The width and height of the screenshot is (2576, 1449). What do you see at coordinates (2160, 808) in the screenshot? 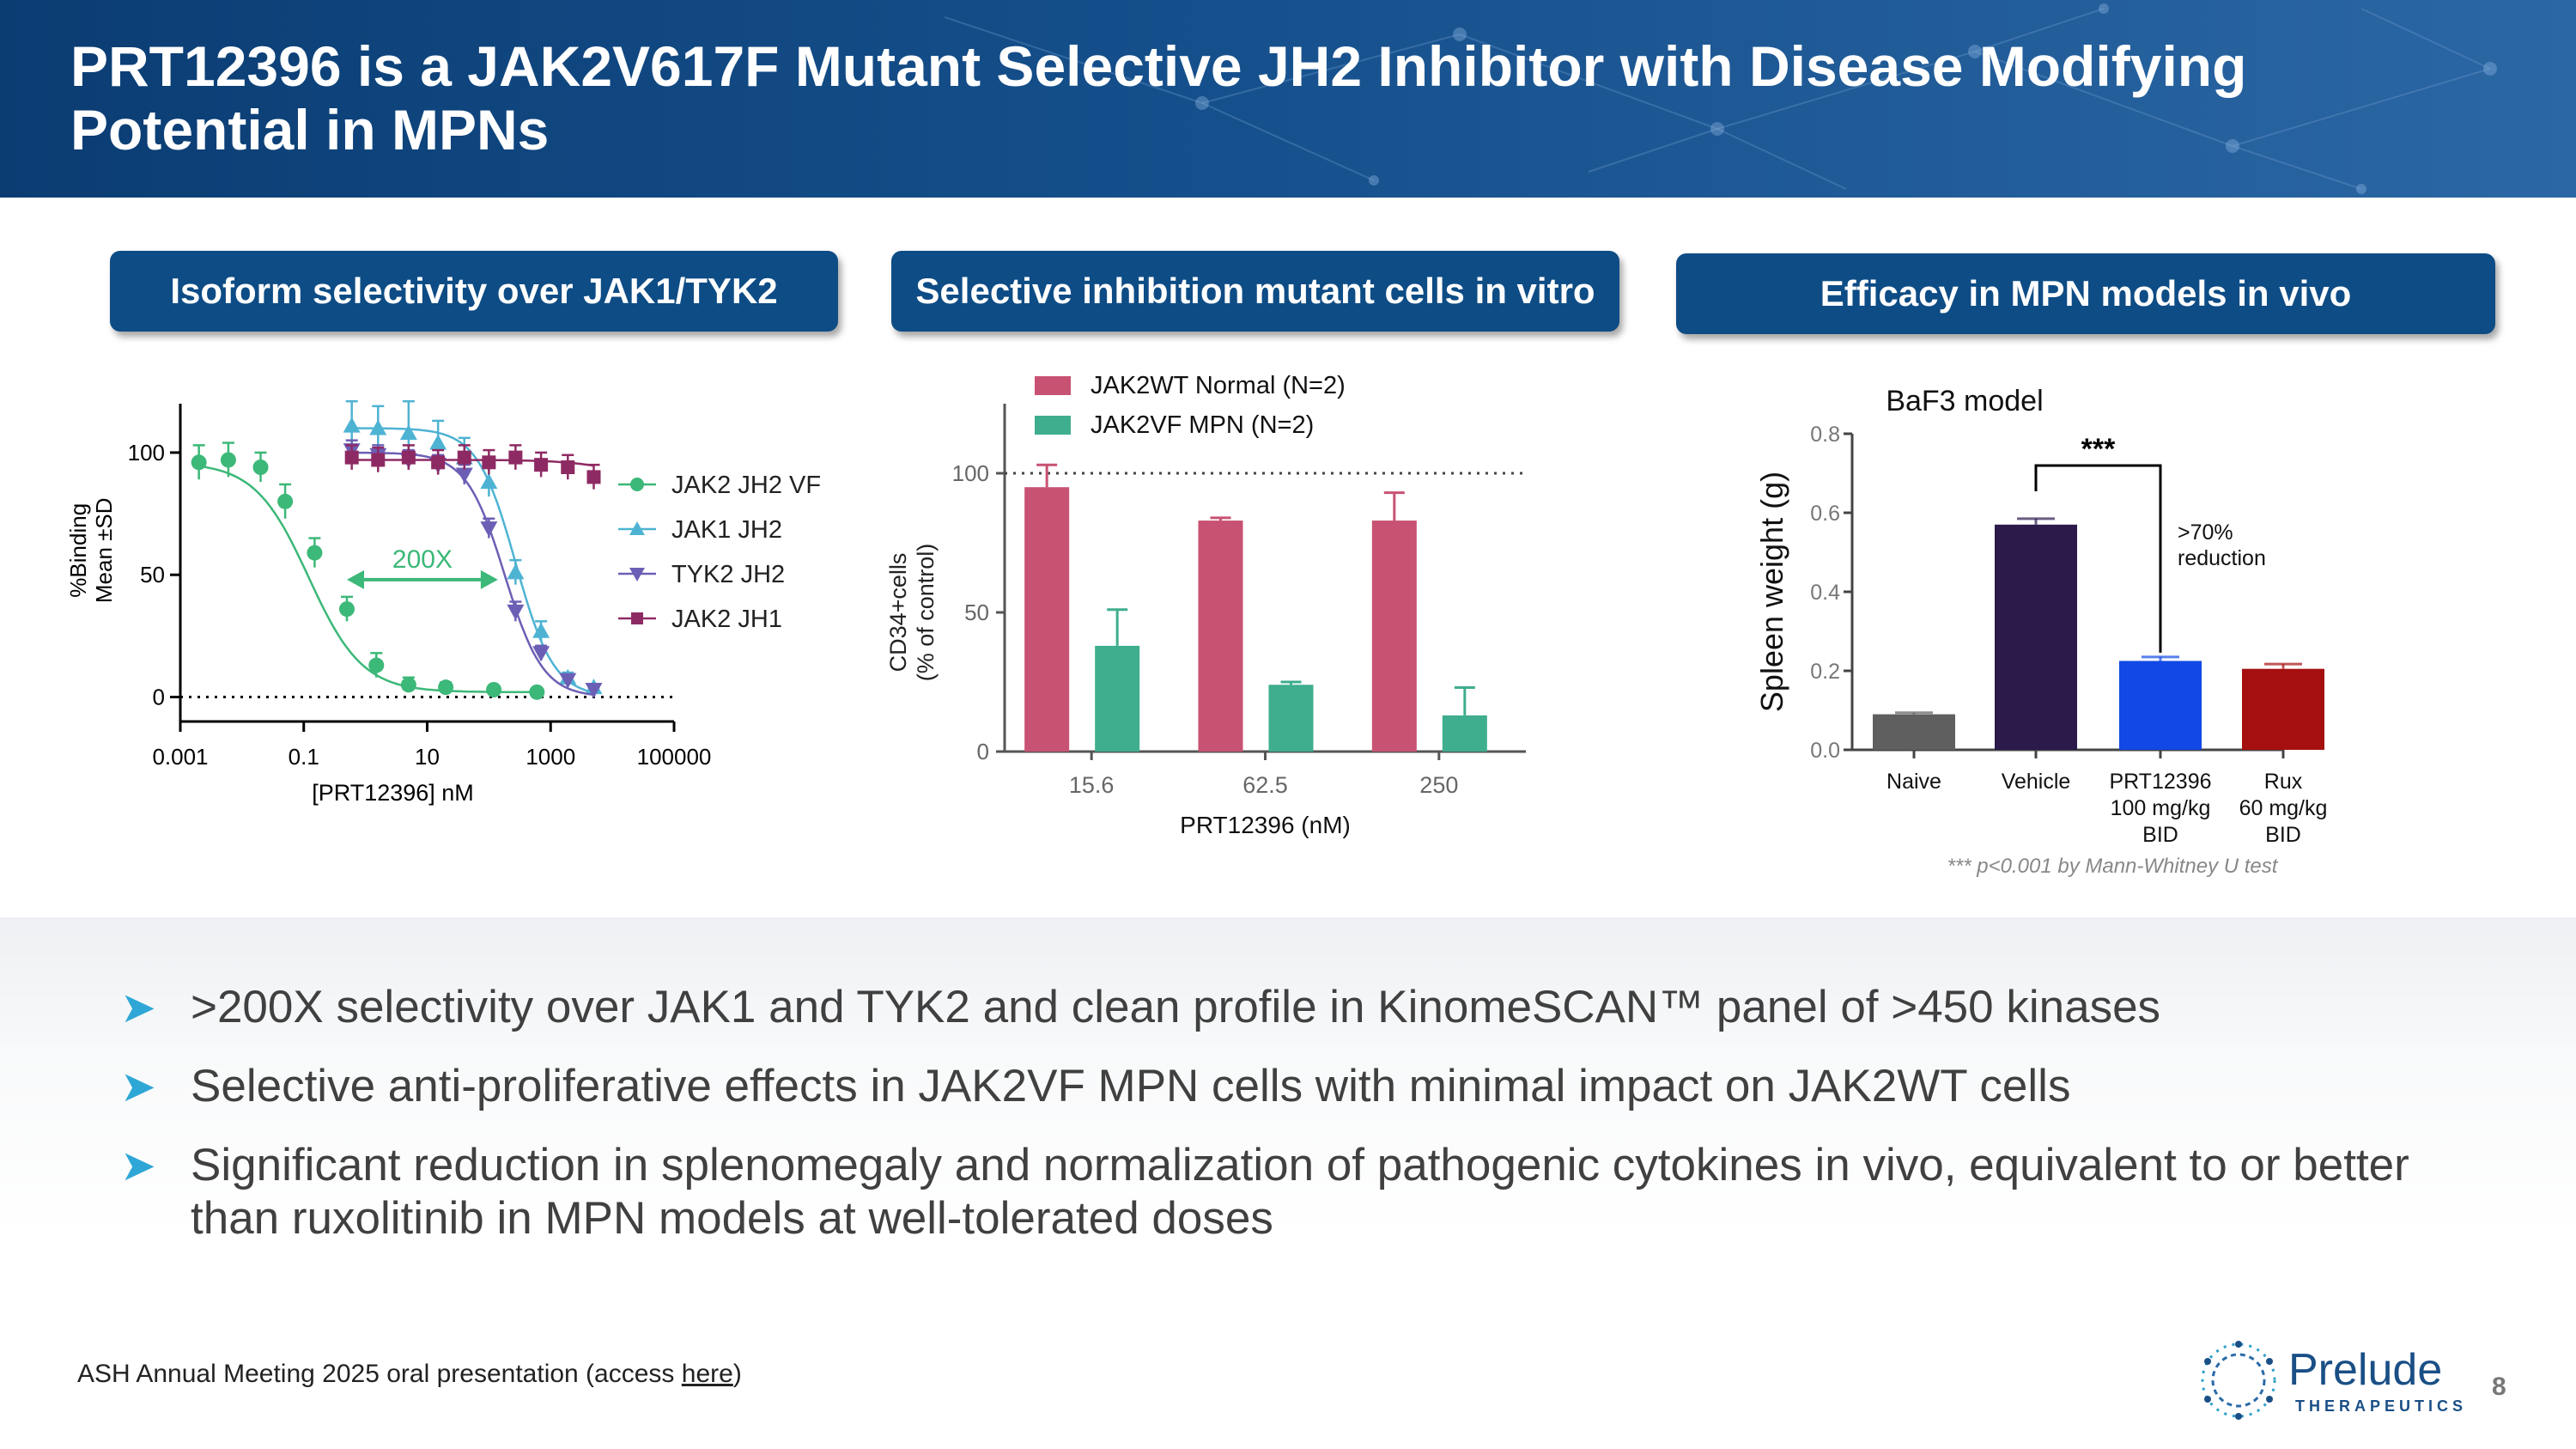
I see `x-tick-label: PRT12396 100 mg/kg BID` at bounding box center [2160, 808].